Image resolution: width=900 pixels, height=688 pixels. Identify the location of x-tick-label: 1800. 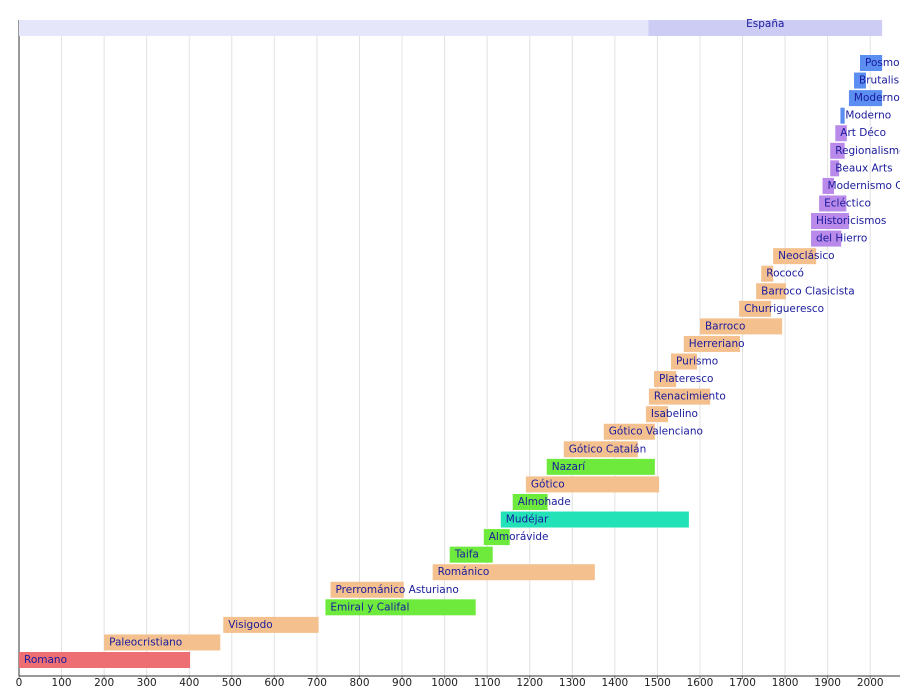
(785, 682).